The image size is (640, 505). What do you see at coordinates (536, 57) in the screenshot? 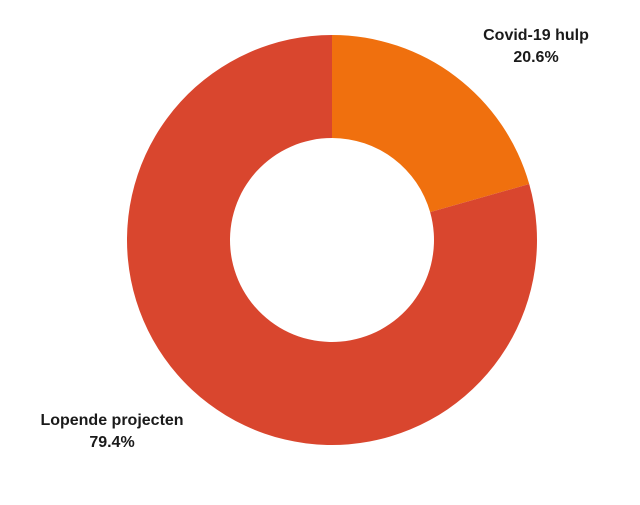
I see `slice-label-covid-value: 20.6%` at bounding box center [536, 57].